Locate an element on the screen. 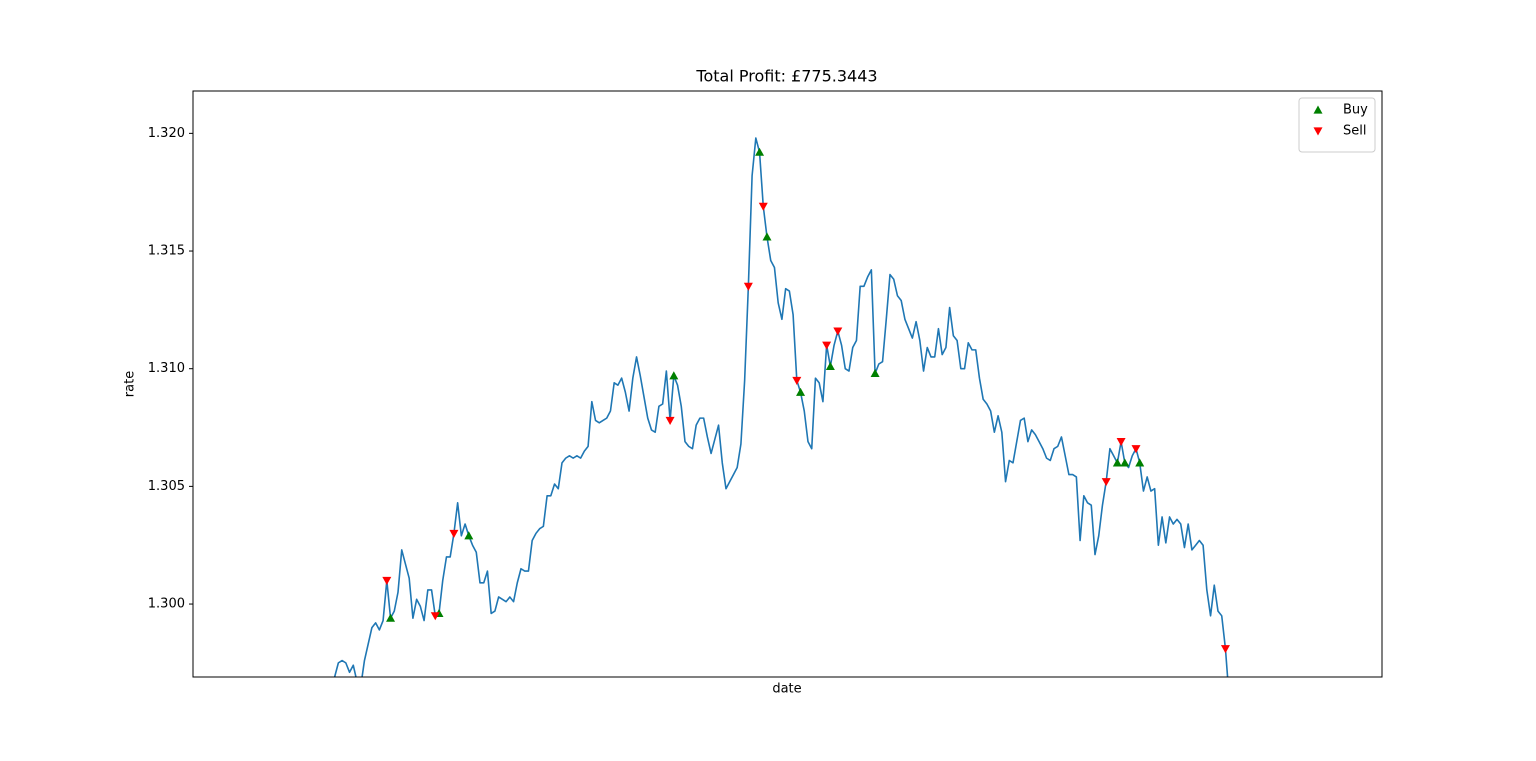 The image size is (1536, 761). y-tick-label: 1.315 is located at coordinates (166, 251).